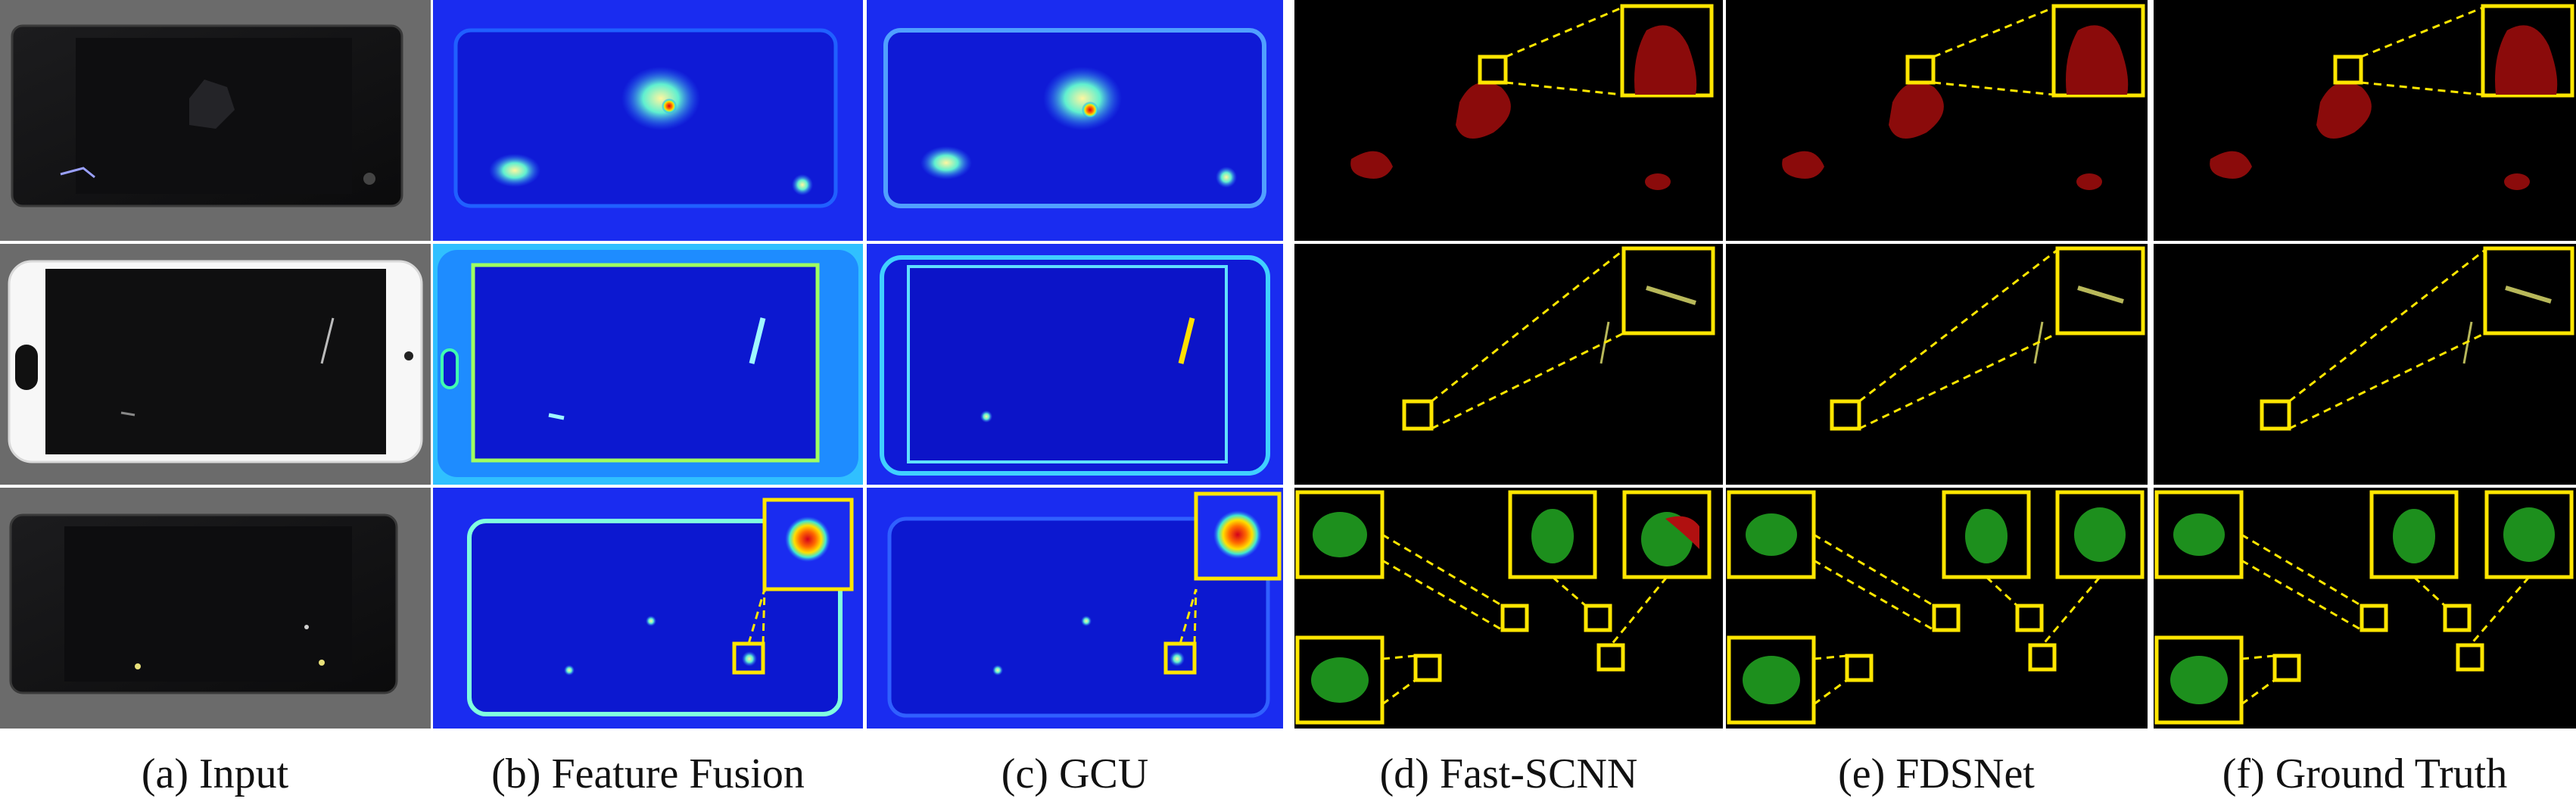  Describe the element at coordinates (2365, 608) in the screenshot. I see `row-stain-ground-truth-panel` at that location.